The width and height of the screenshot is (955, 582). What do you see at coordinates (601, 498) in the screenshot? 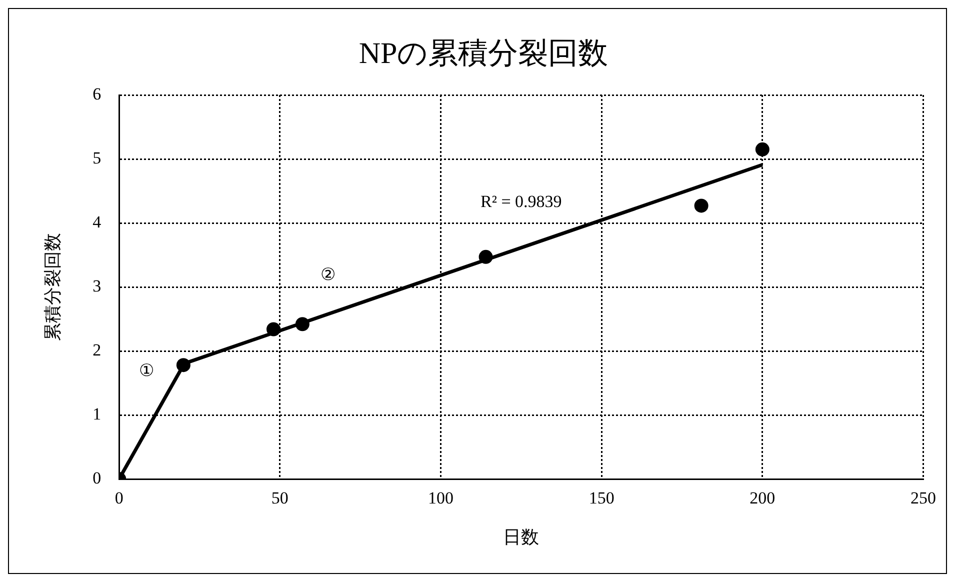
I see `x-tick-label: 150` at bounding box center [601, 498].